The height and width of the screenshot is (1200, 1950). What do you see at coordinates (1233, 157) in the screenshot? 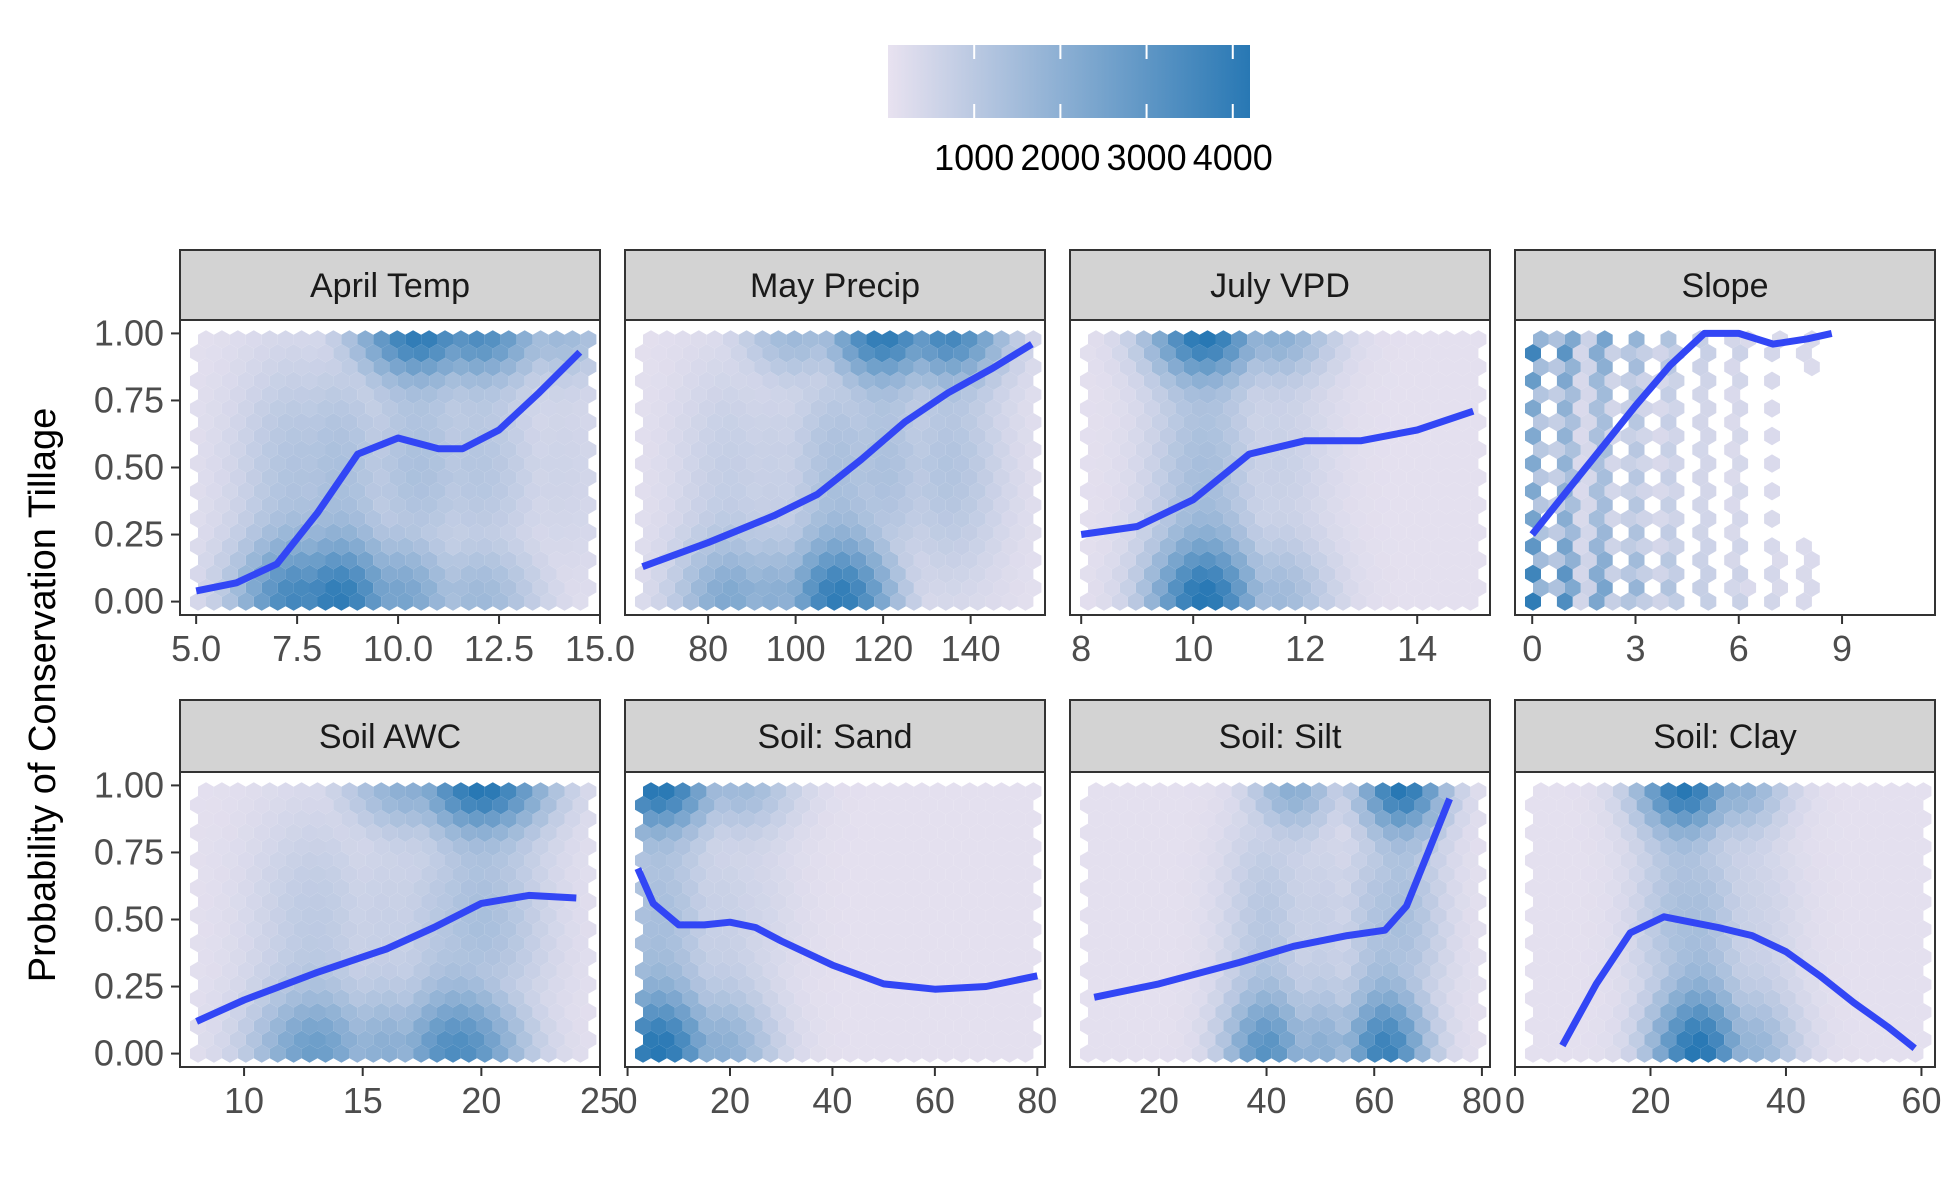
I see `legend-tick-label: 4000` at bounding box center [1233, 157].